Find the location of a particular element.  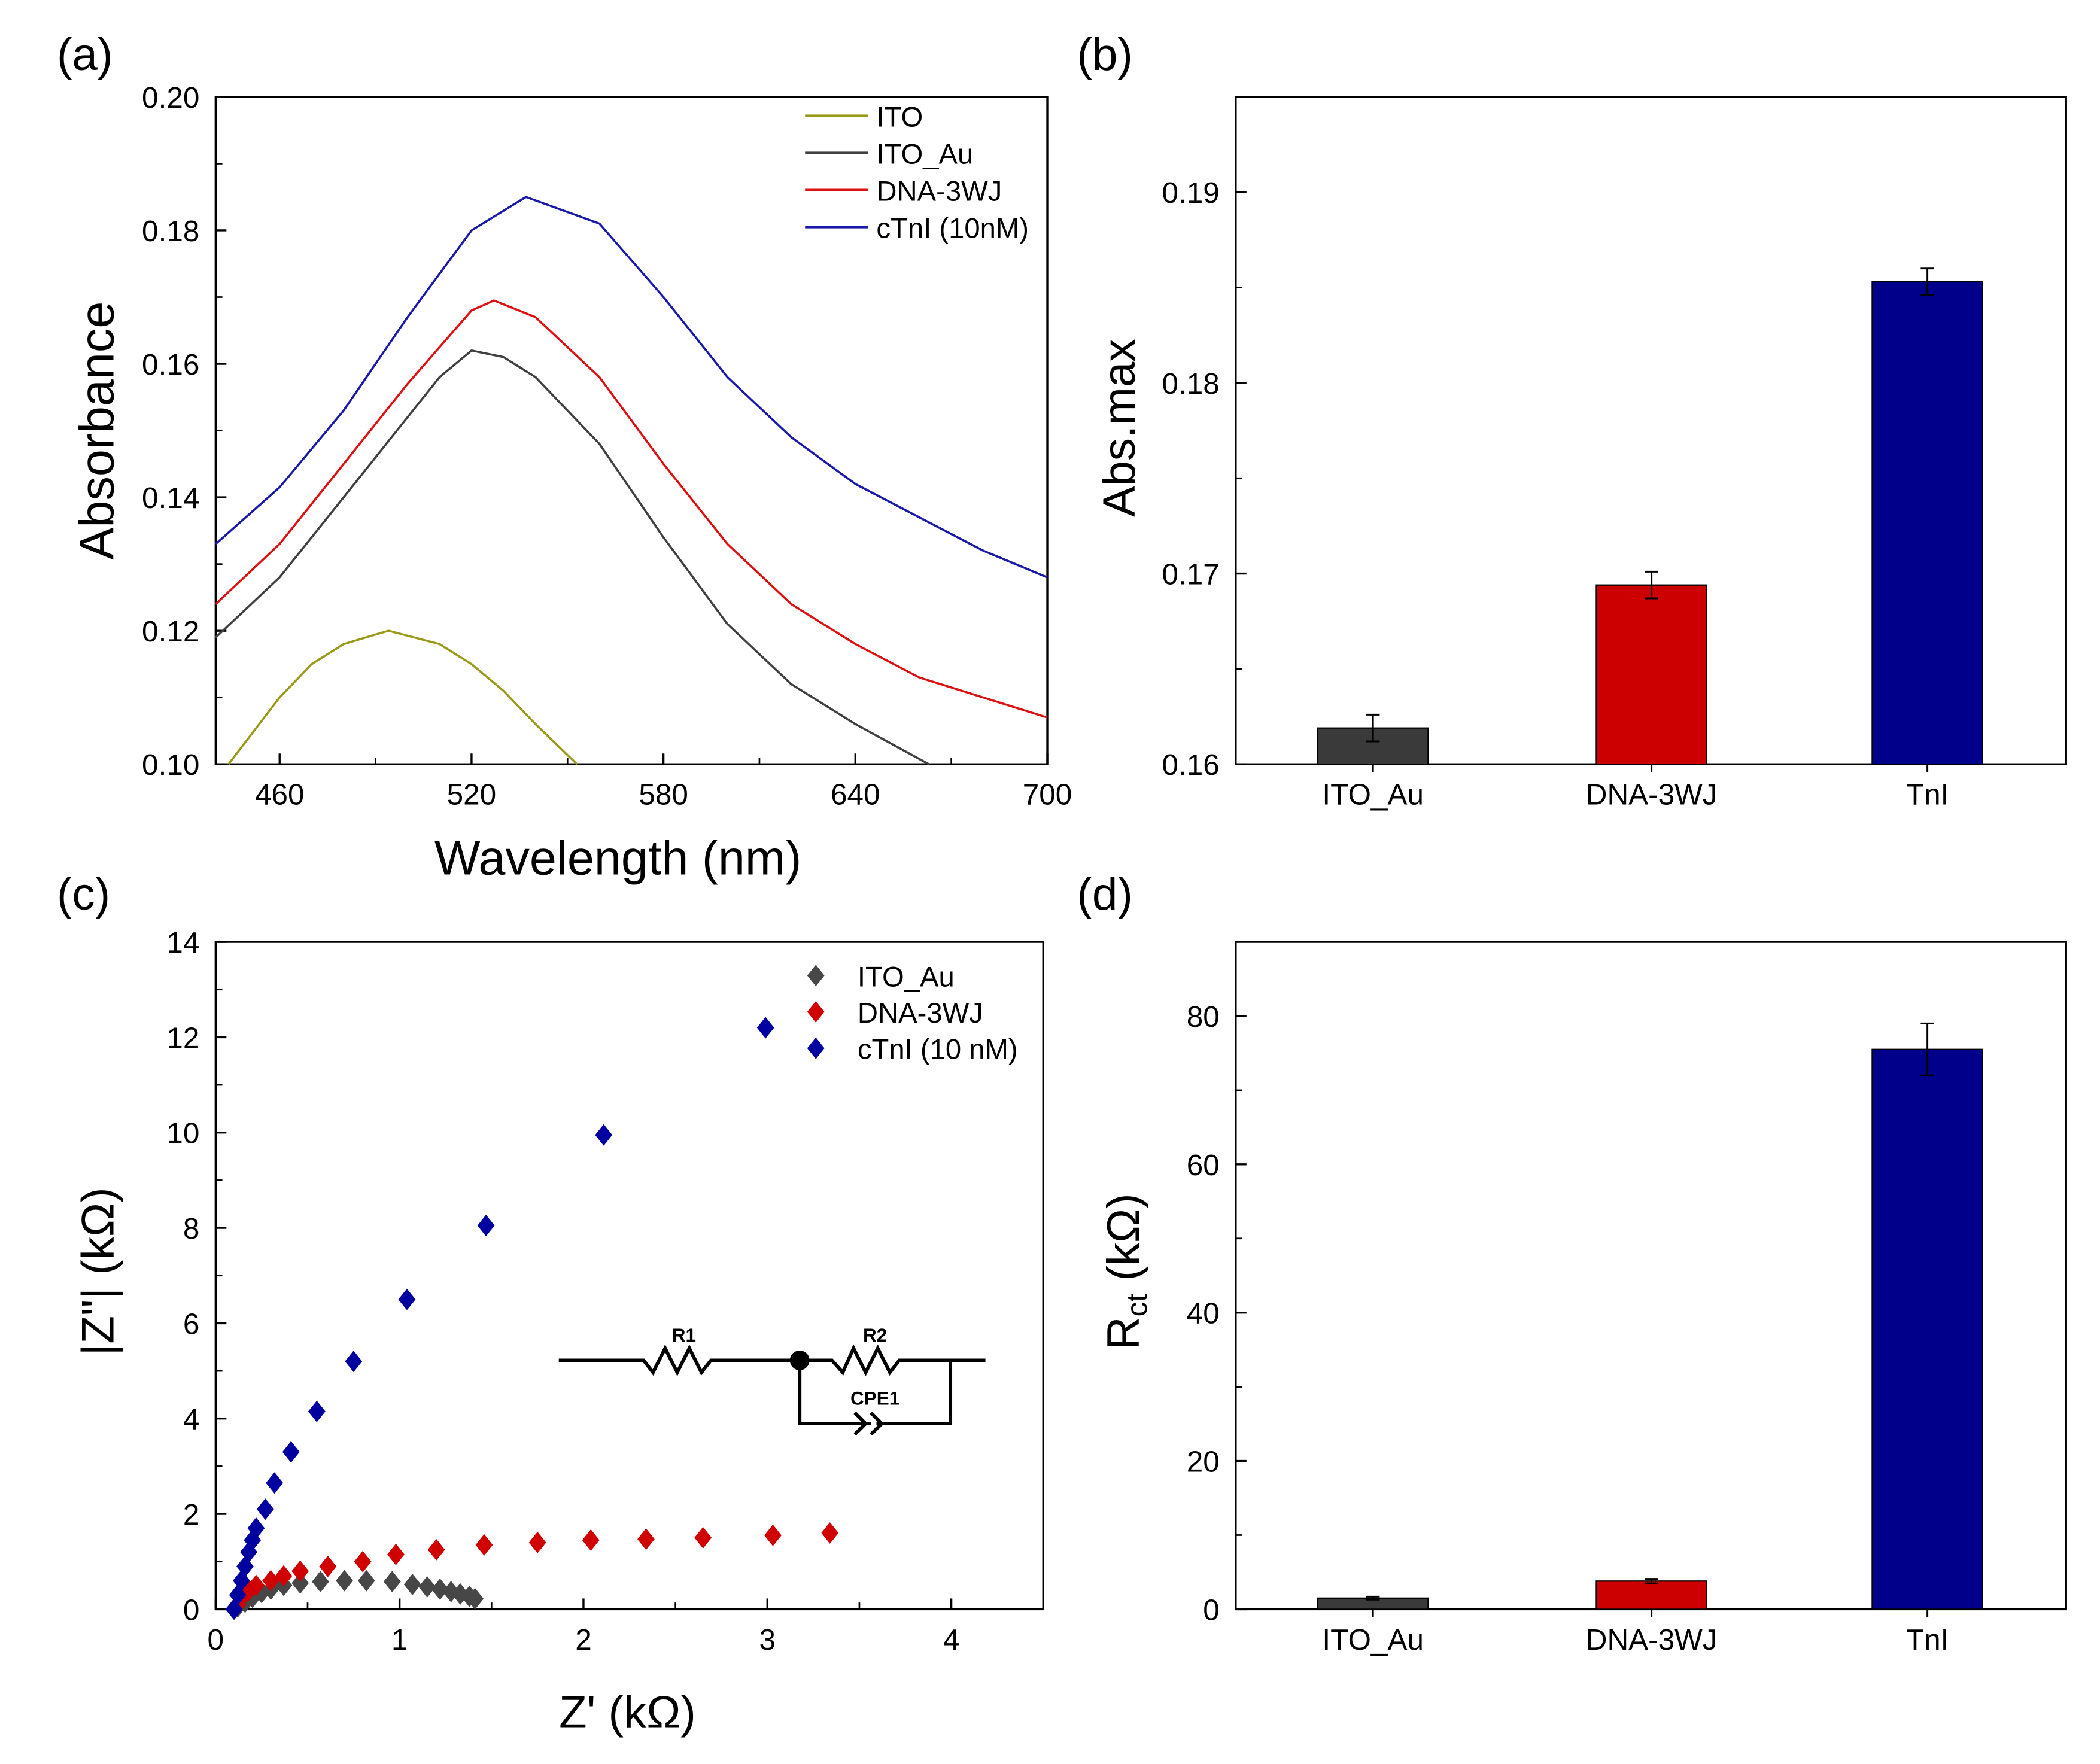

y-axis-label: Absorbance is located at coordinates (97, 431).